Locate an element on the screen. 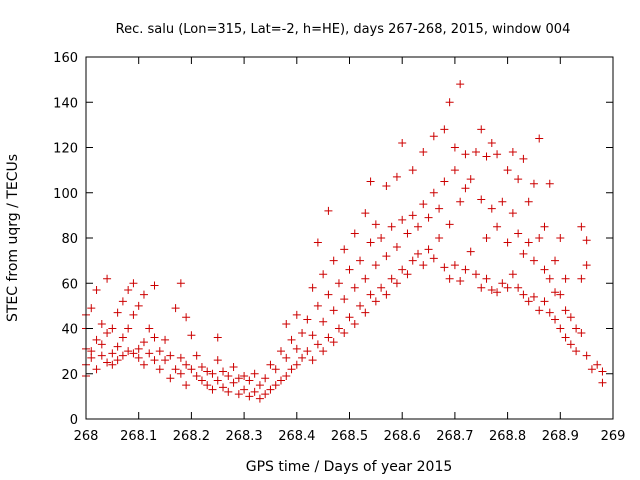 Image resolution: width=640 pixels, height=480 pixels. x-tick-label: 268.9 is located at coordinates (560, 436).